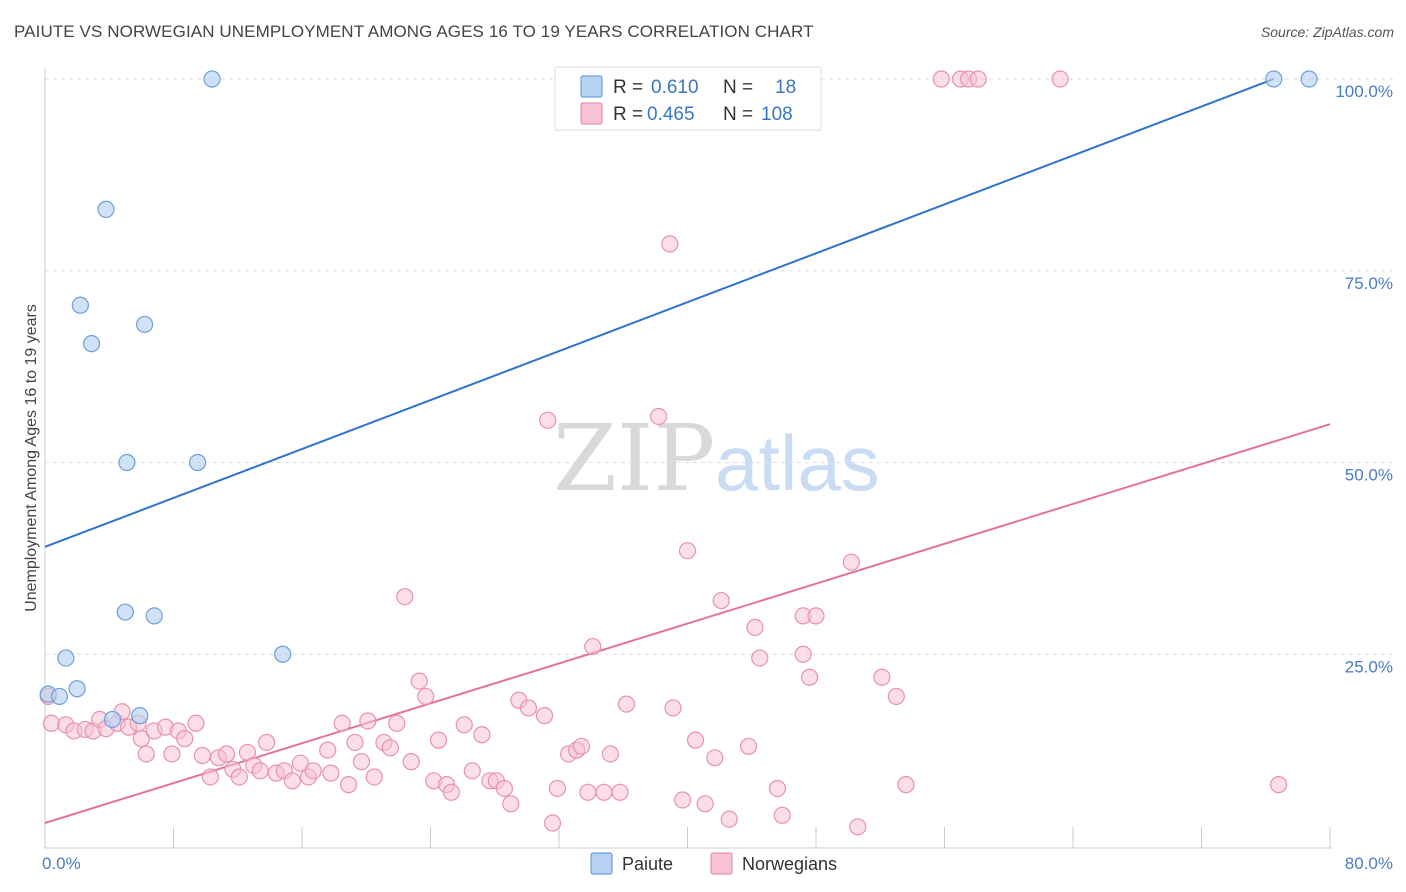  Describe the element at coordinates (721, 863) in the screenshot. I see `bottom-legend-swatch-norwegians` at that location.